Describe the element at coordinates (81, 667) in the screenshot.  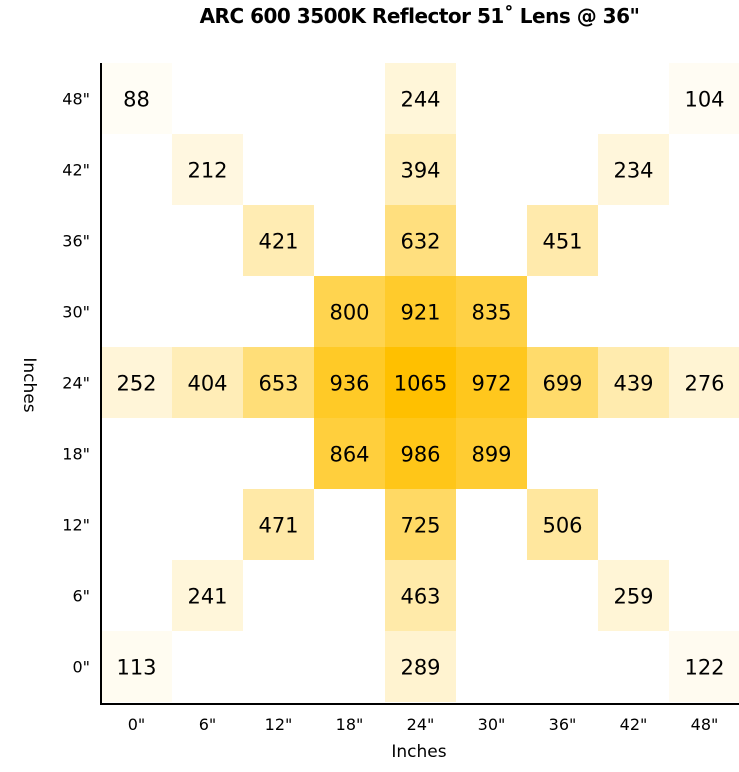
I see `y-tick-label: 0"` at that location.